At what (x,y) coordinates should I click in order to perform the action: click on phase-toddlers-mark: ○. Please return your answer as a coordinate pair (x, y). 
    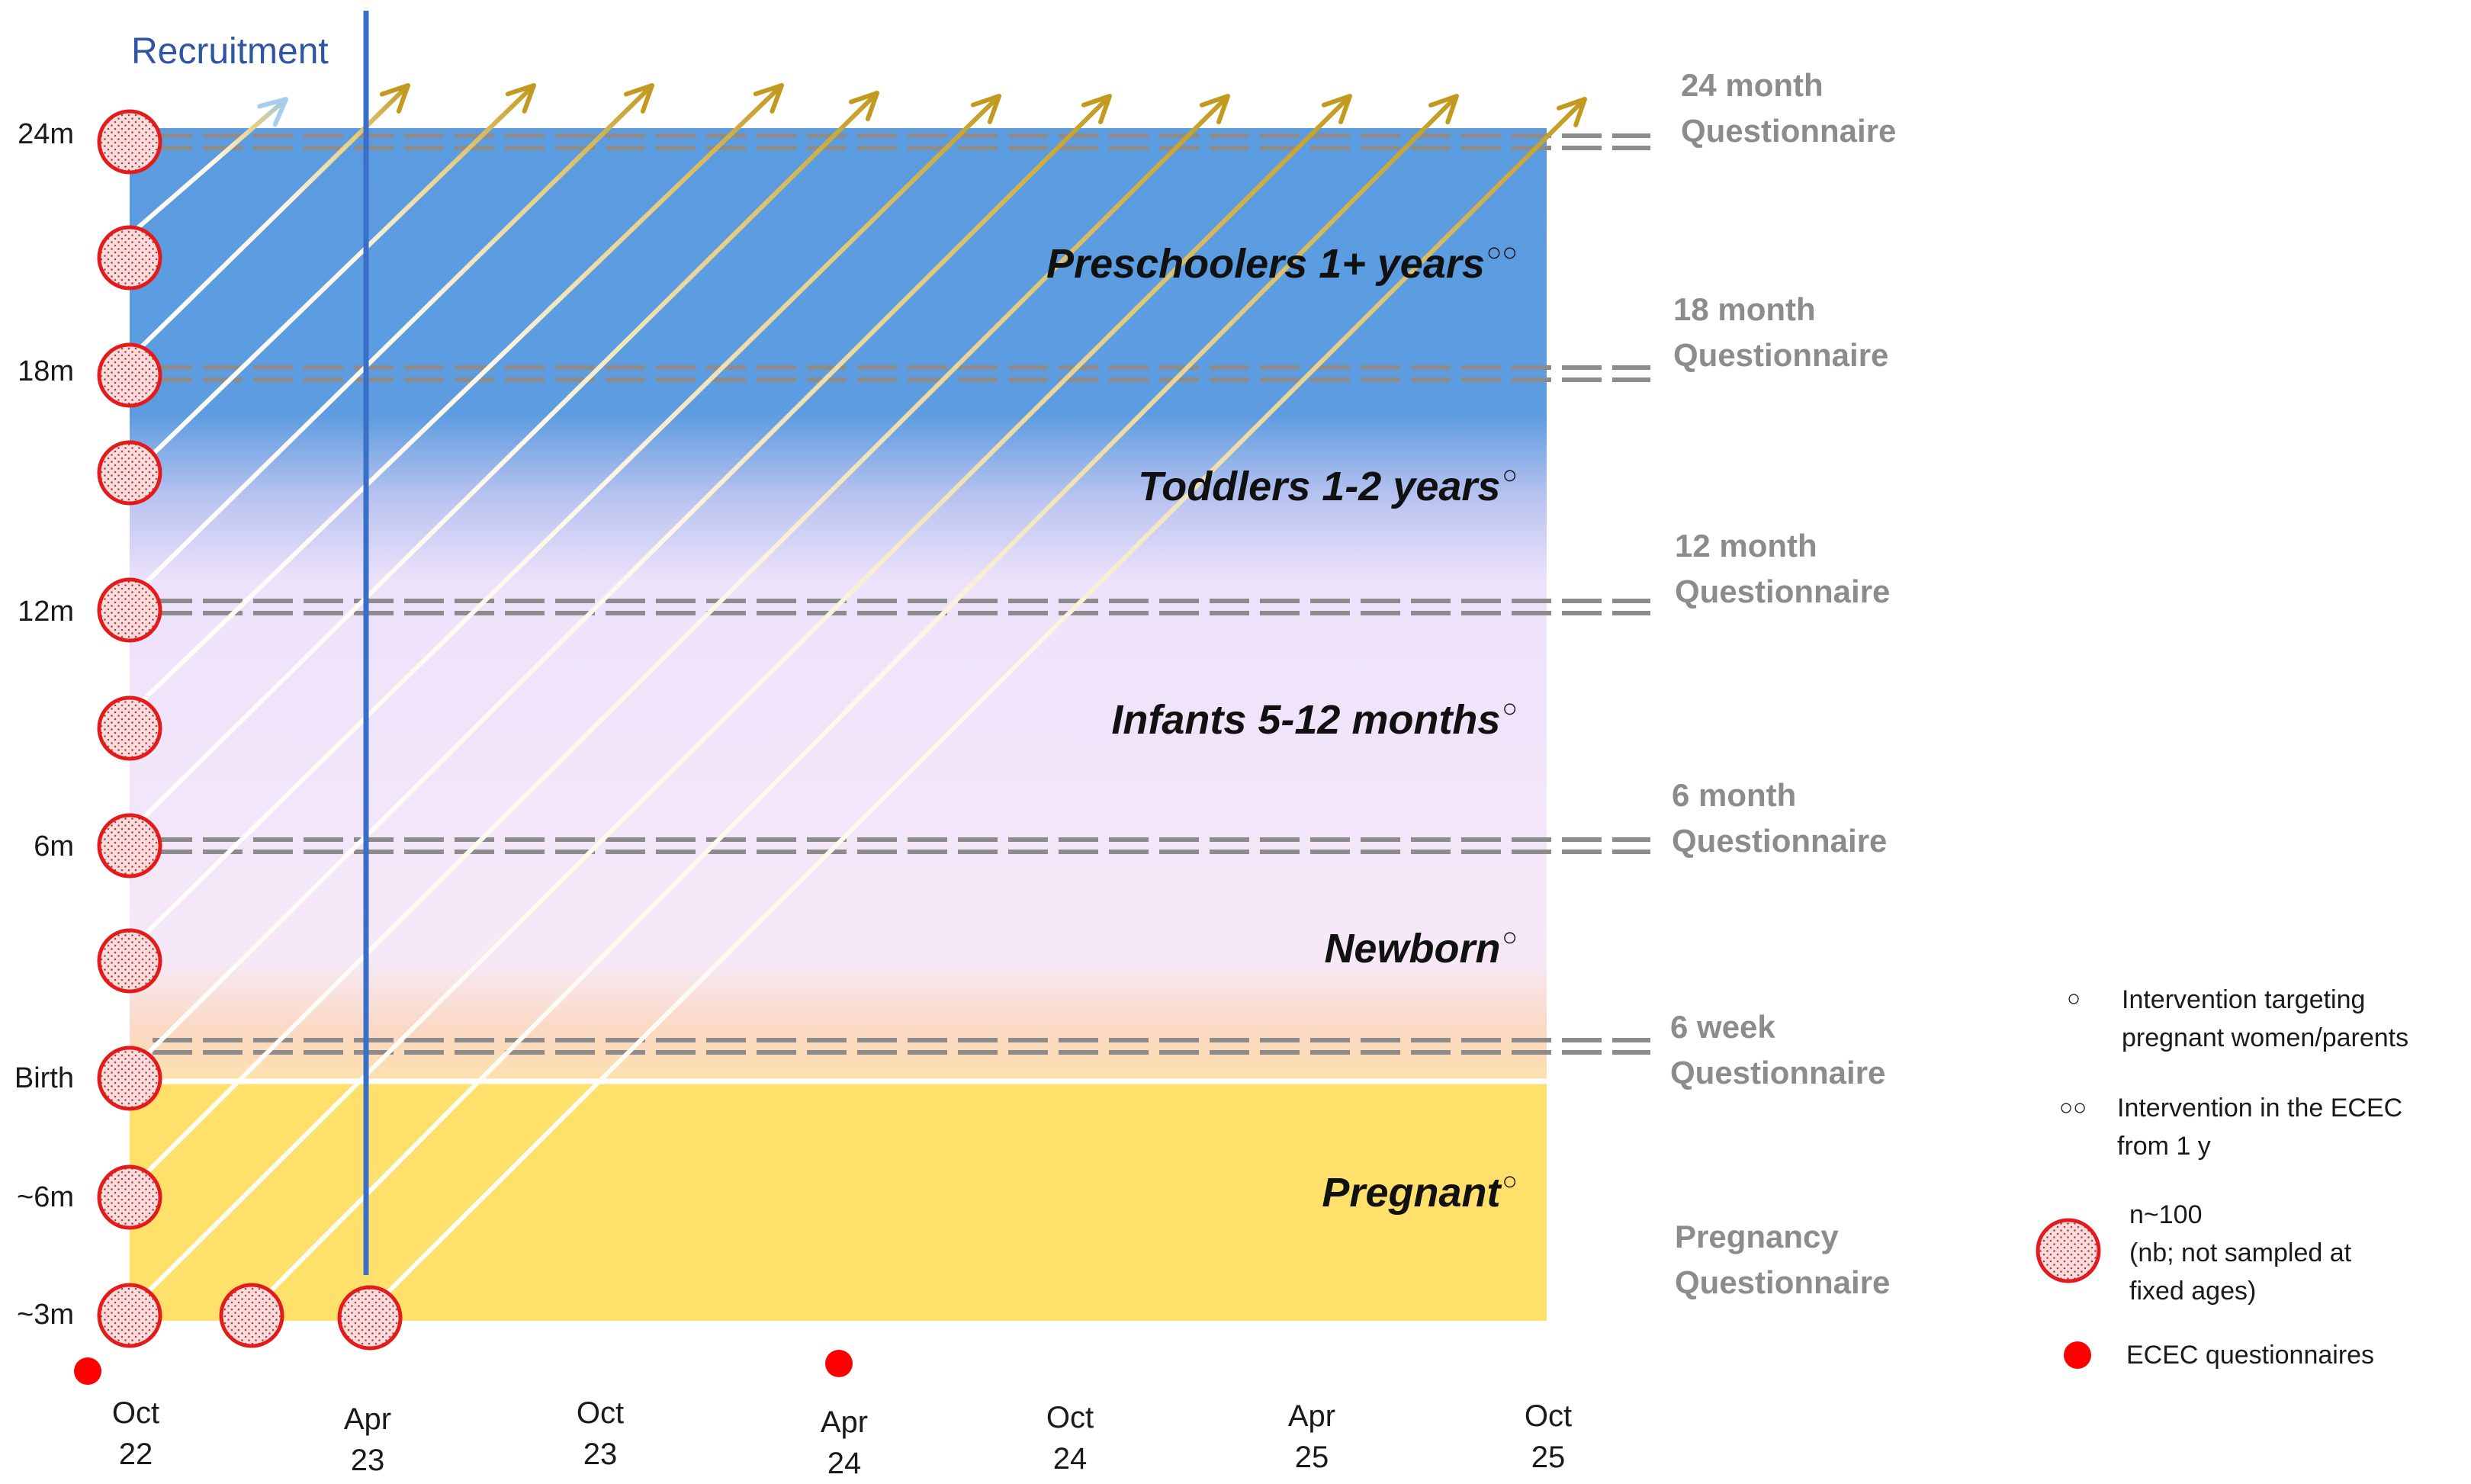
    Looking at the image, I should click on (1510, 475).